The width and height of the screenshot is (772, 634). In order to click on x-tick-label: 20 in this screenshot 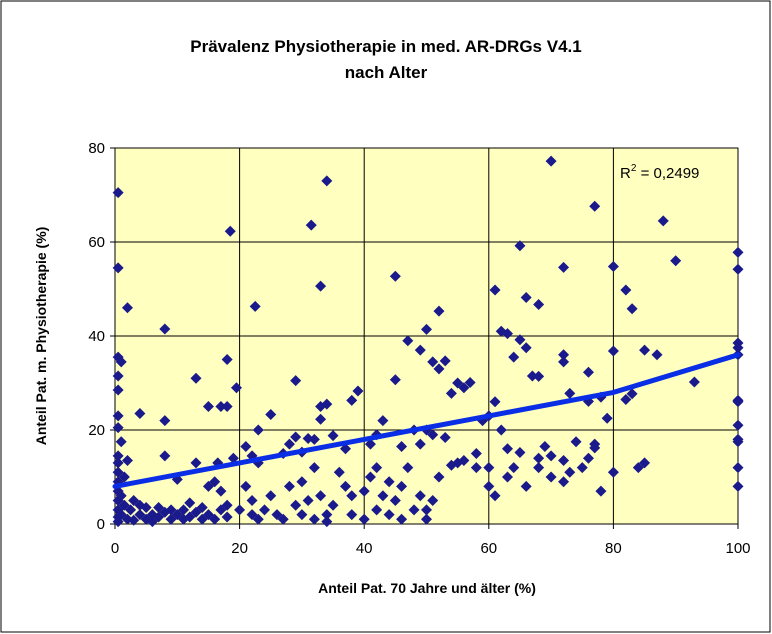, I will do `click(239, 548)`.